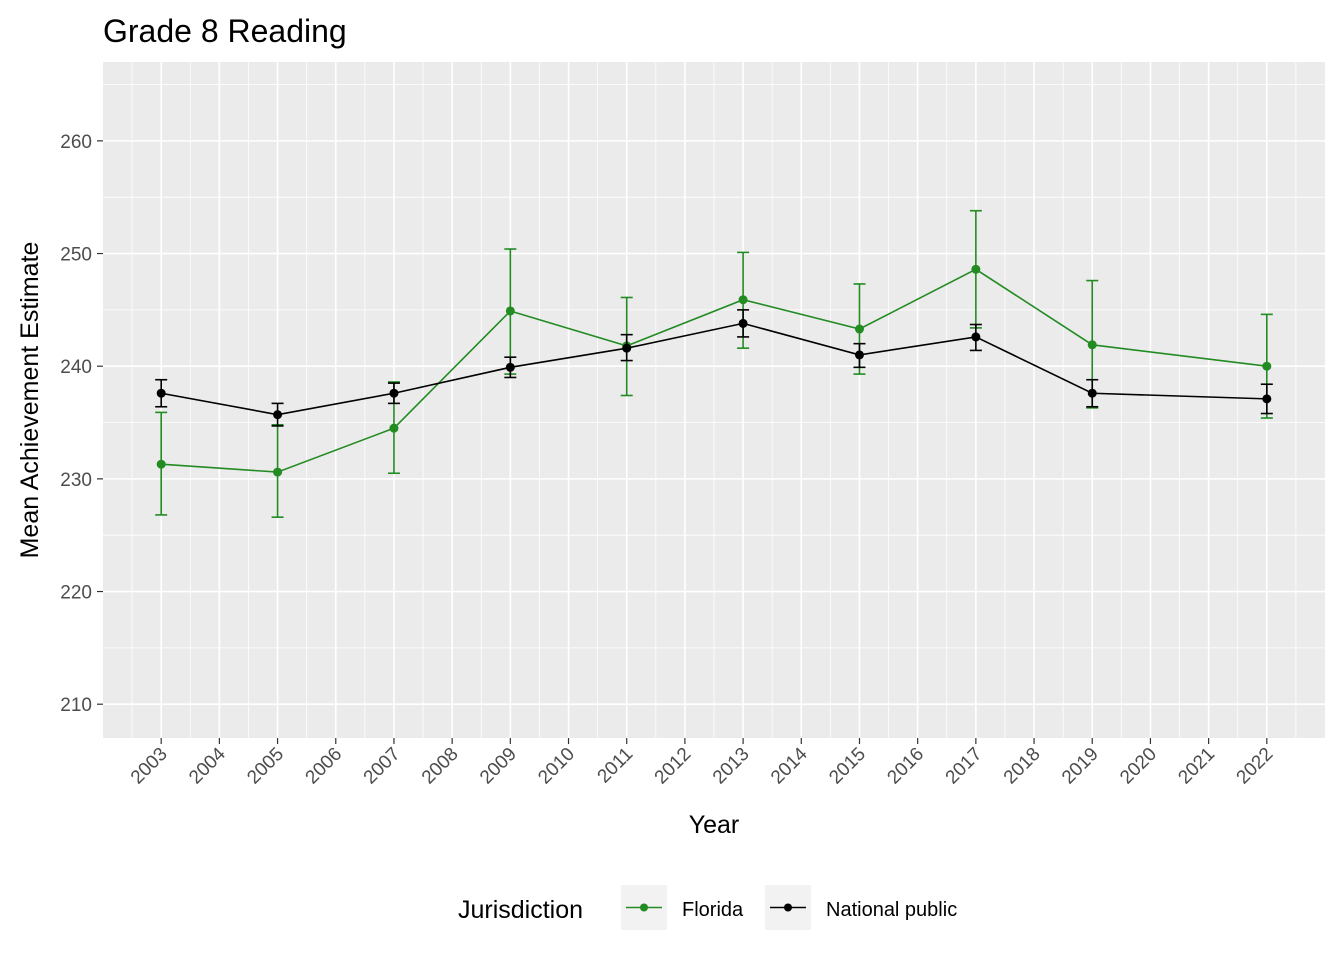 Image resolution: width=1344 pixels, height=960 pixels. Describe the element at coordinates (76, 367) in the screenshot. I see `y-tick-label: 240` at that location.